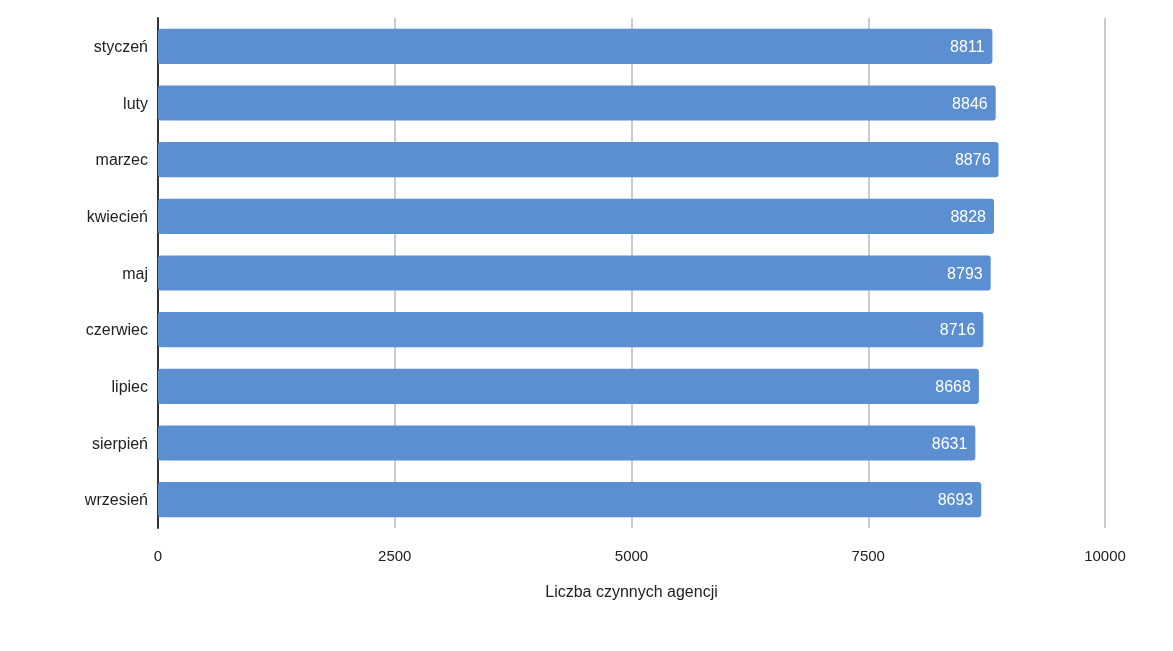 This screenshot has width=1173, height=651. Describe the element at coordinates (955, 500) in the screenshot. I see `data-label: 8693` at that location.